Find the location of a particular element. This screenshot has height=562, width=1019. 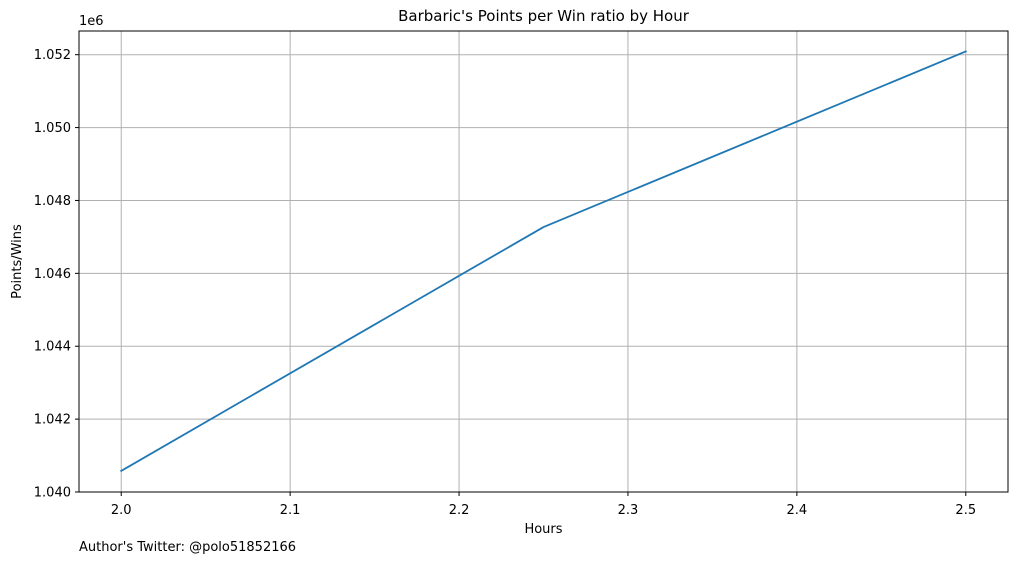

x-tick-label: 2.4 is located at coordinates (797, 510).